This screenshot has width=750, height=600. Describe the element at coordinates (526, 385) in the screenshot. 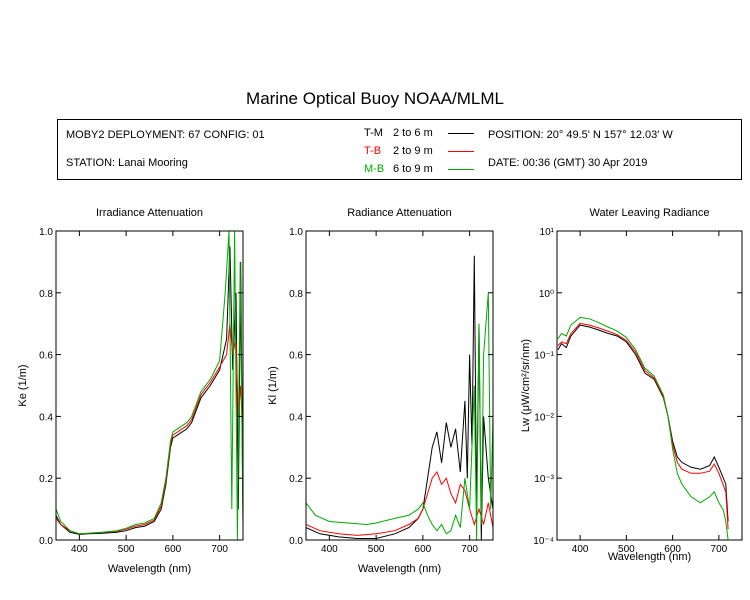

I see `y-axis-label: Lw (μW/cm²/sr/nm)` at that location.